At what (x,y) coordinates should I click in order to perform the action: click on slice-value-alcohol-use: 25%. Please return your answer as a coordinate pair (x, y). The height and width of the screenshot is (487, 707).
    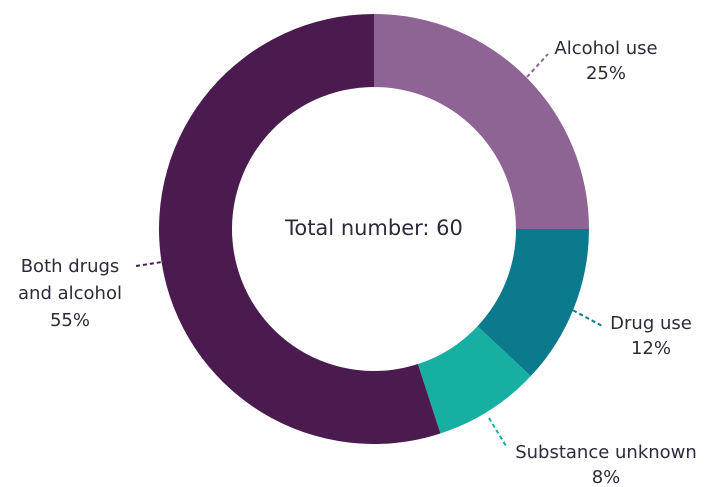
    Looking at the image, I should click on (606, 73).